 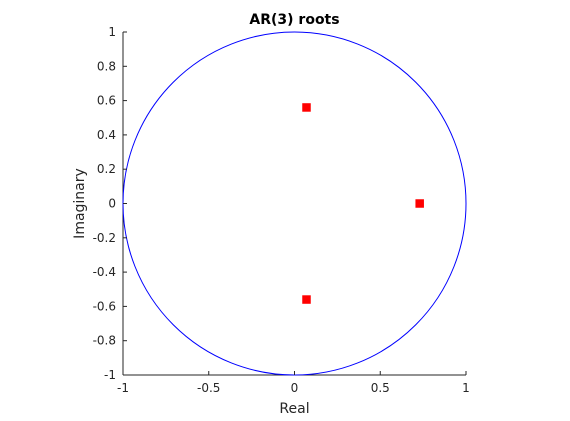 I want to click on y-tick-label: 0.2, so click(x=106, y=169).